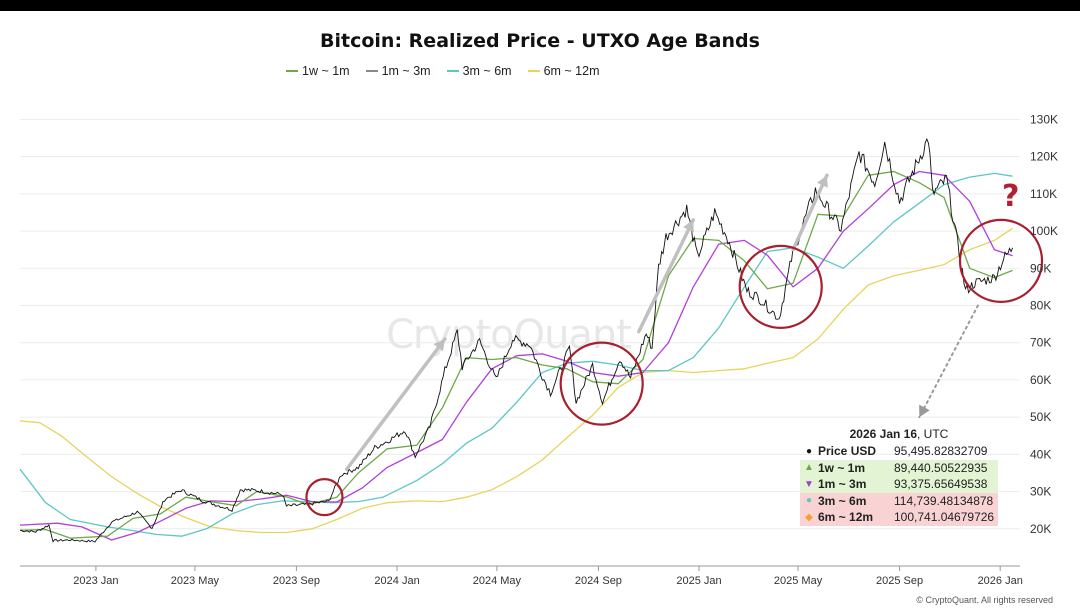 Image resolution: width=1080 pixels, height=609 pixels. I want to click on tooltip-value: 93,375.65649538, so click(941, 484).